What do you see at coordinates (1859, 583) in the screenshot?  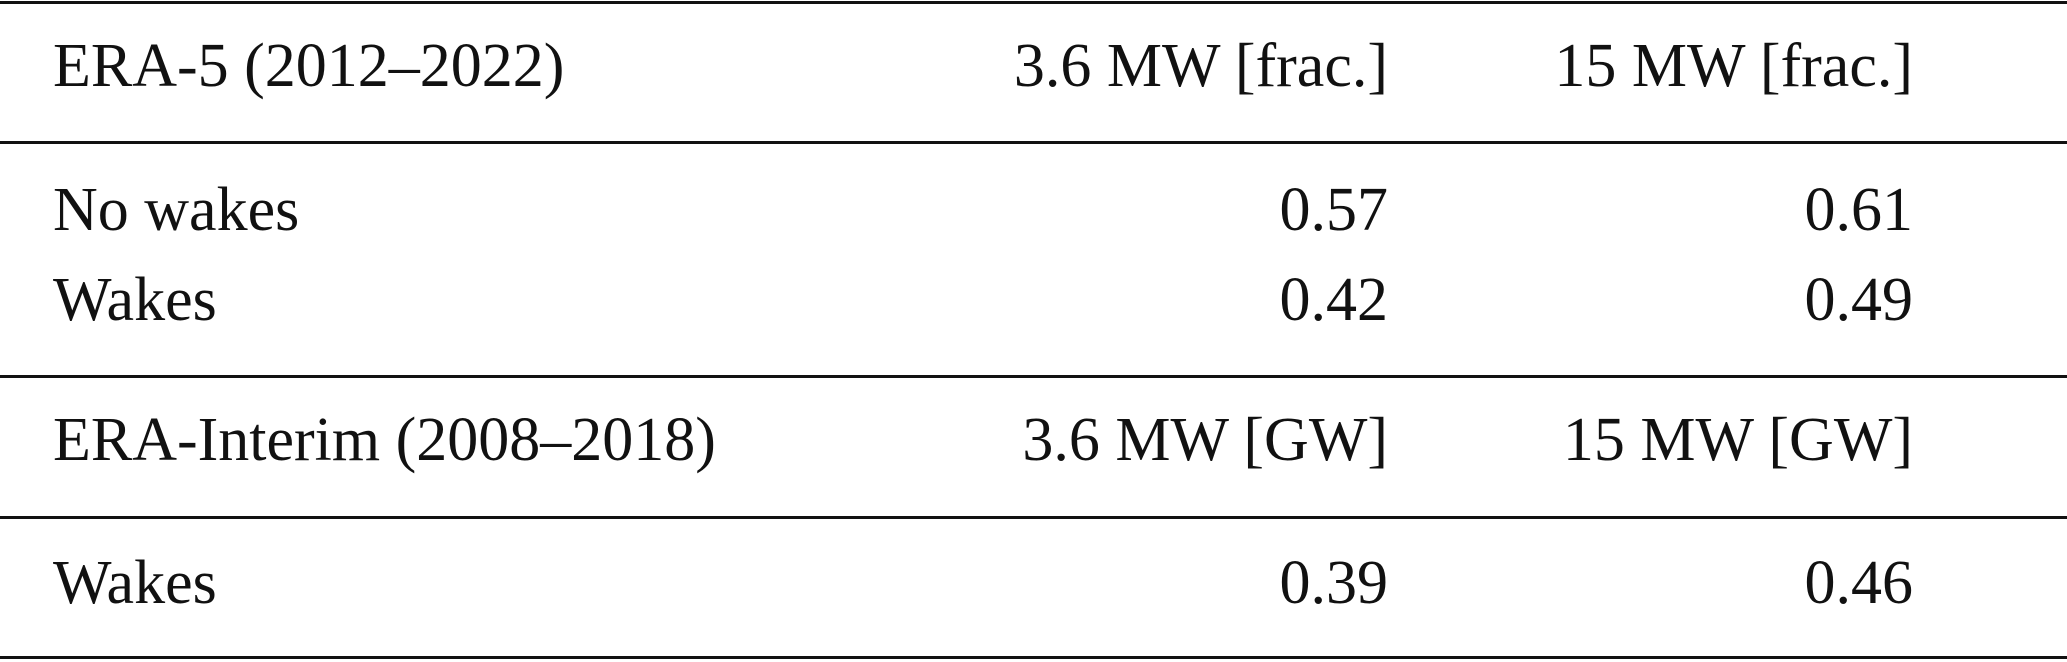 I see `value-cell: 0.46` at bounding box center [1859, 583].